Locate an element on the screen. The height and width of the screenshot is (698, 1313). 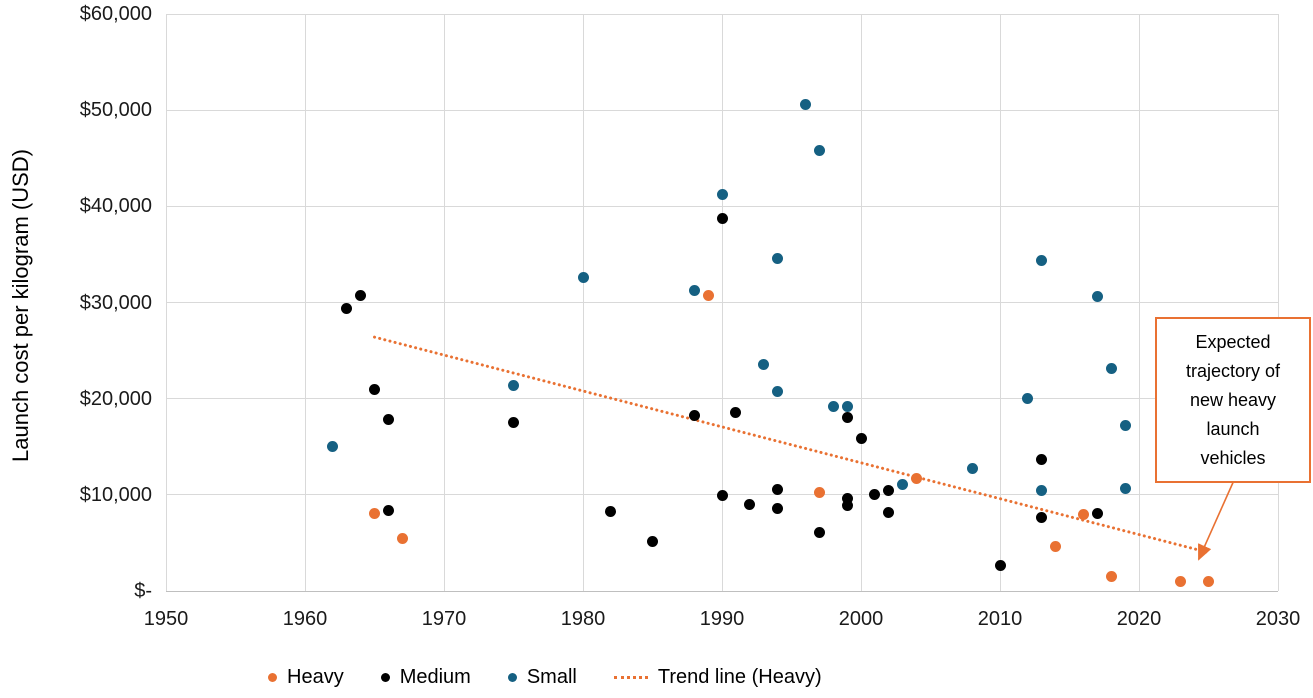
legend-item-medium: Medium is located at coordinates (425, 677).